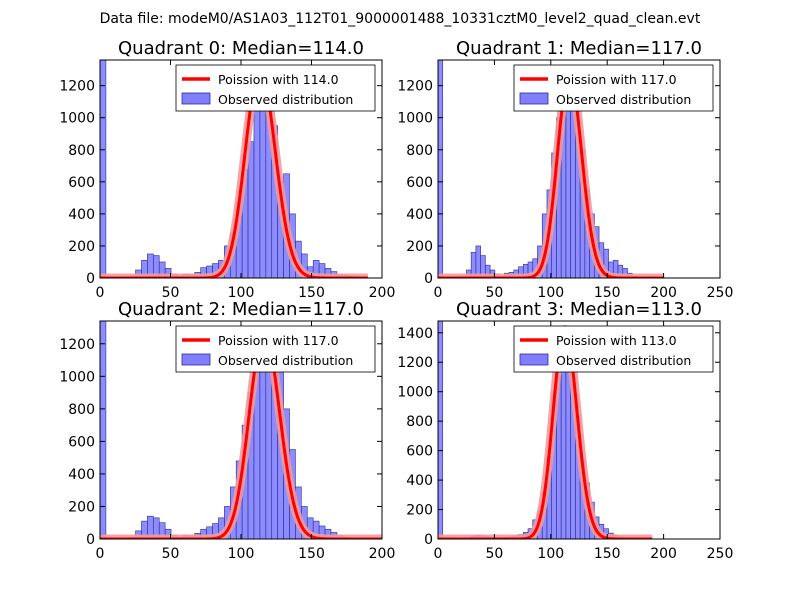  What do you see at coordinates (241, 48) in the screenshot?
I see `quadrant-0-title: Quadrant 0: Median=114.0` at bounding box center [241, 48].